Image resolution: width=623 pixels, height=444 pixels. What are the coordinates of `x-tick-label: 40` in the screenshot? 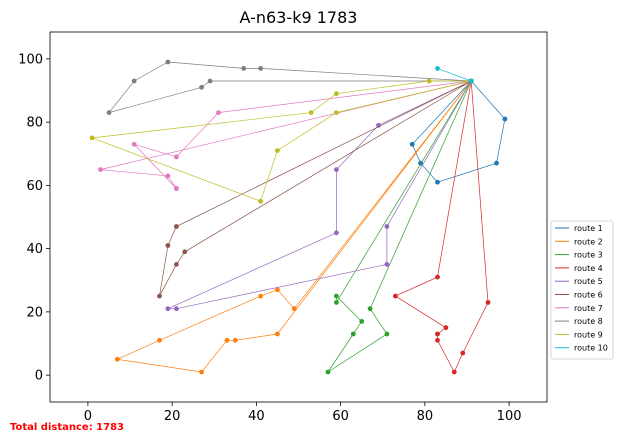 It's located at (256, 416).